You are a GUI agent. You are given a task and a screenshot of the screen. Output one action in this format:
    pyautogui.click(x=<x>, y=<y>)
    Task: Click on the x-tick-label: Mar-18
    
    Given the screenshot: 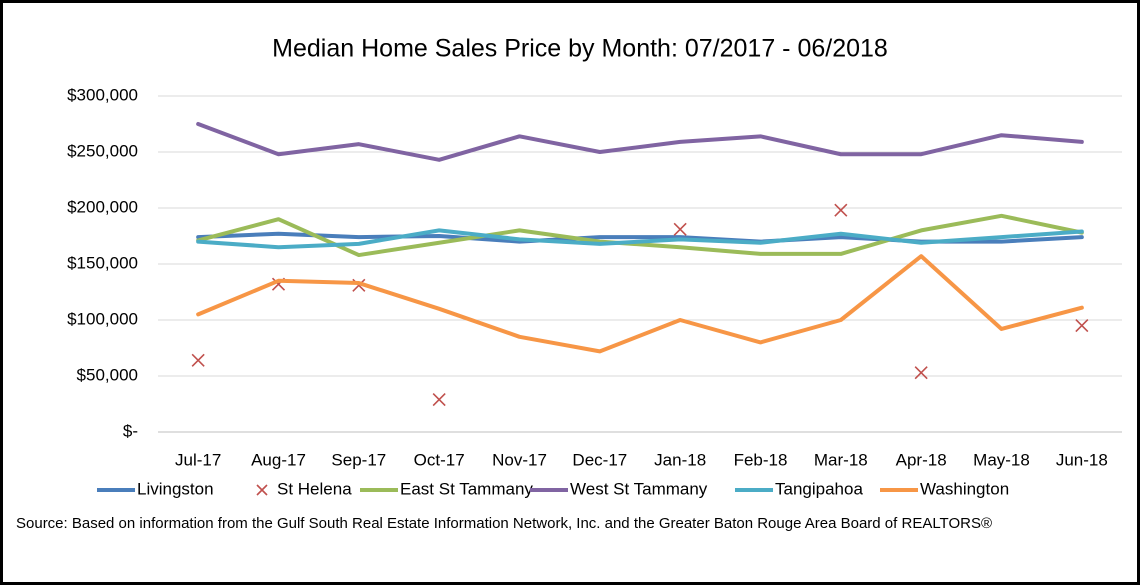 What is the action you would take?
    pyautogui.click(x=841, y=459)
    